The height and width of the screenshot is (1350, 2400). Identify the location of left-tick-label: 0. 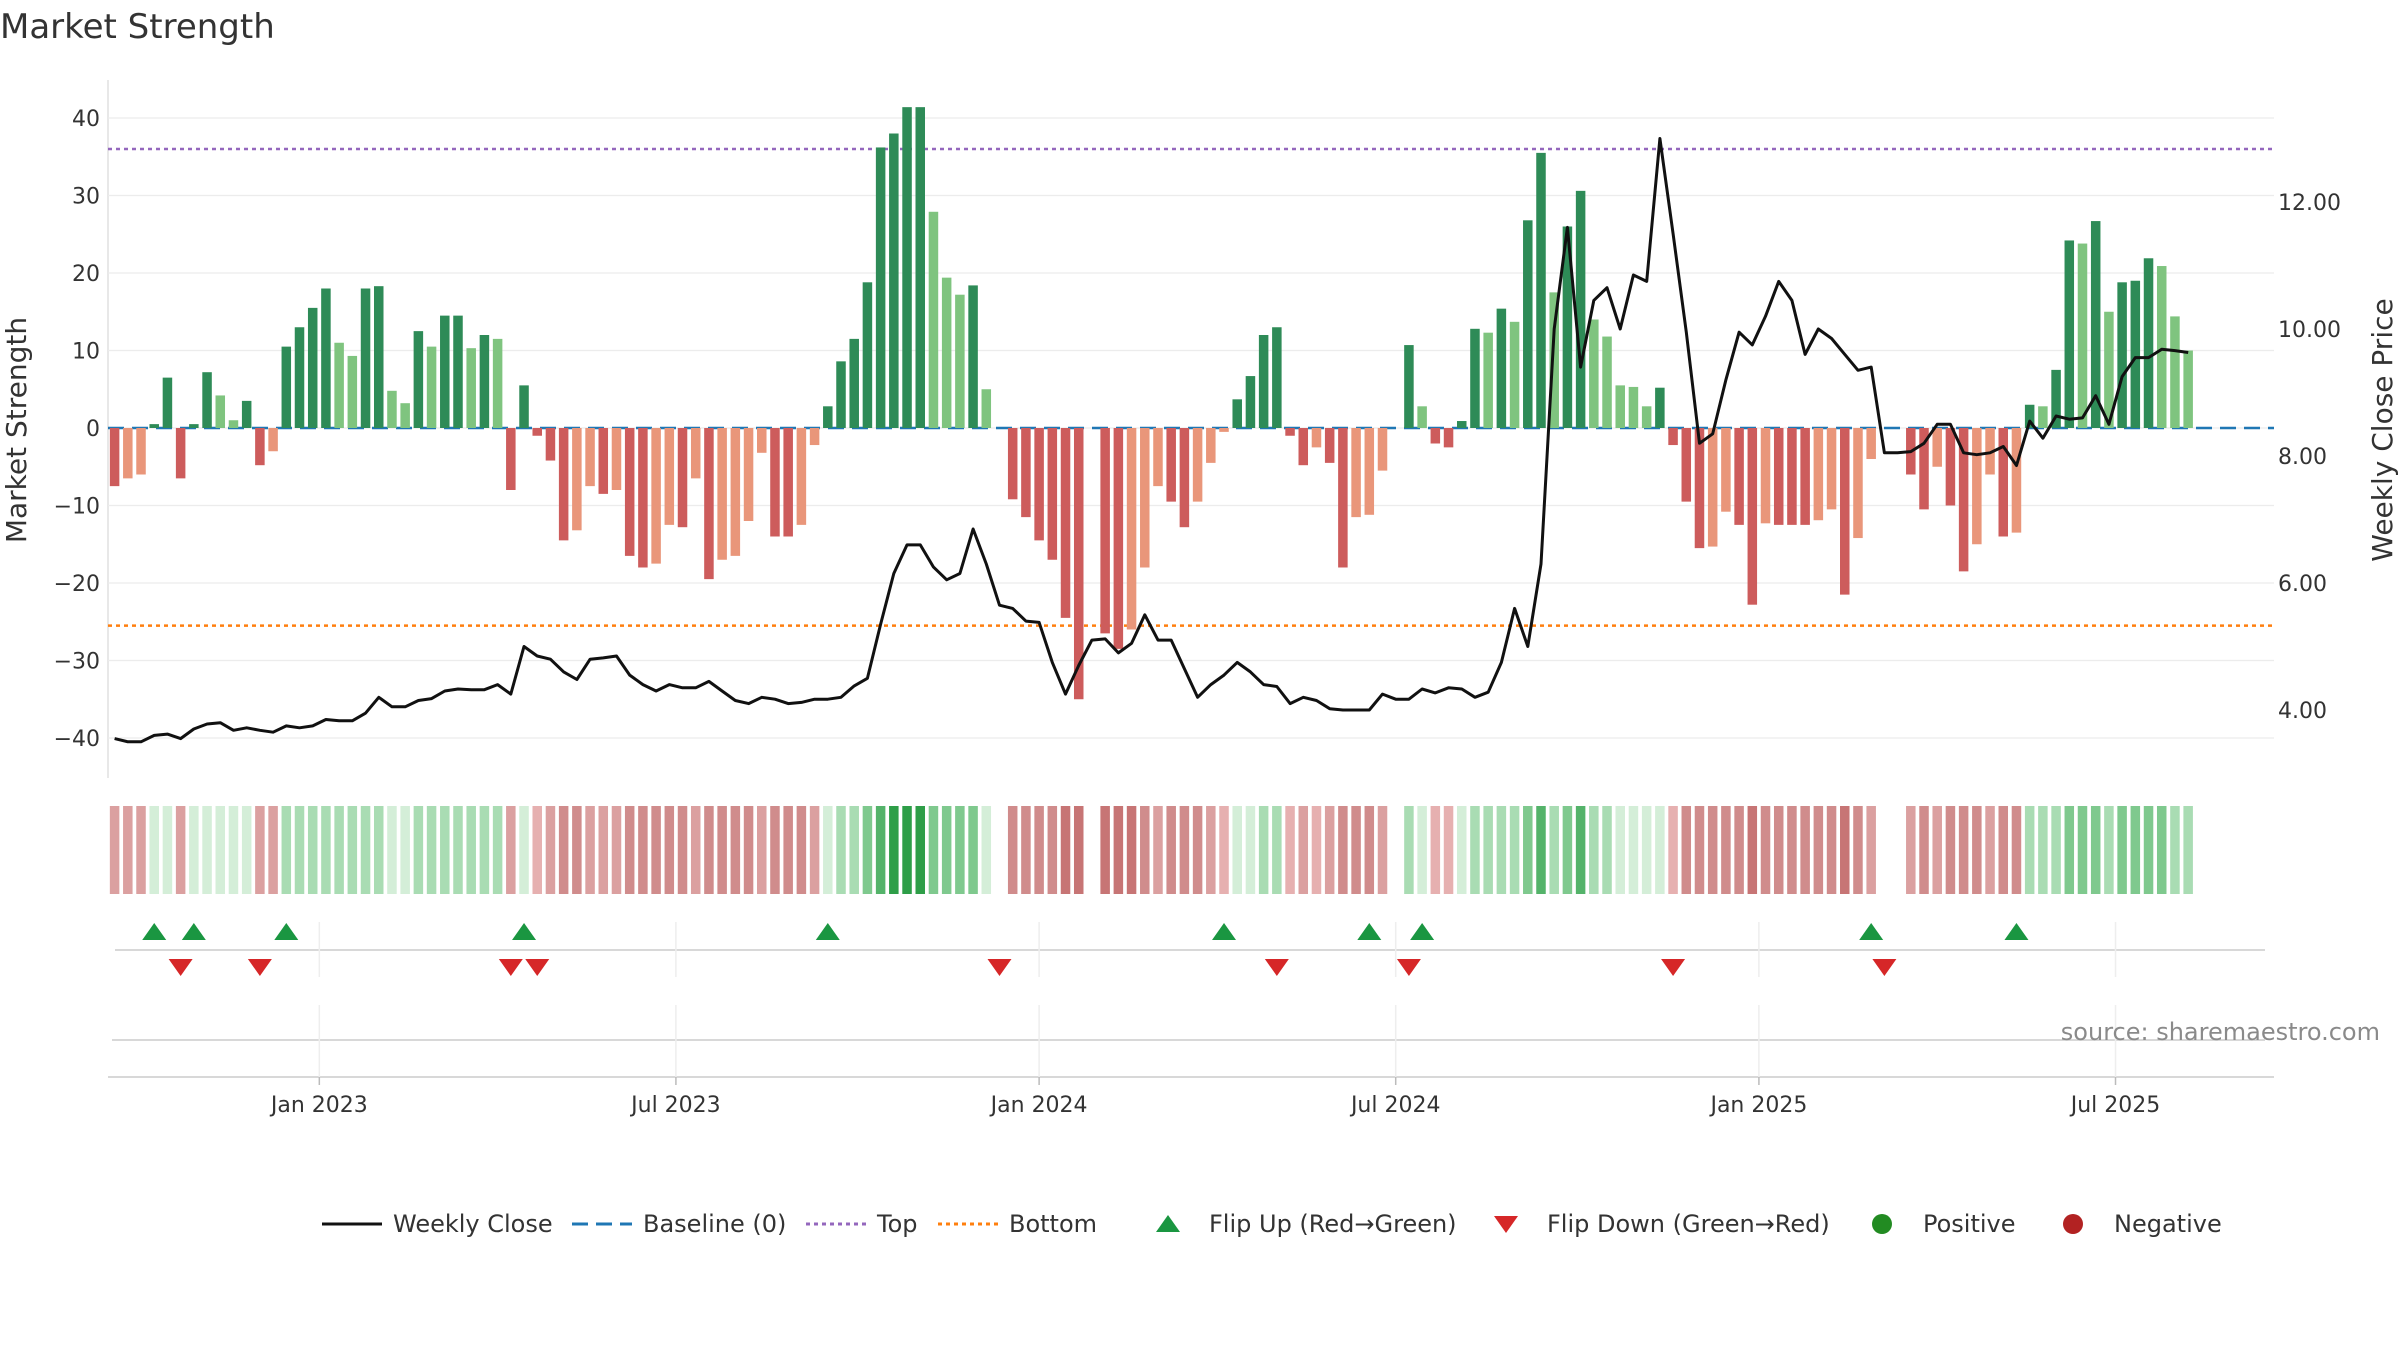
(93, 429).